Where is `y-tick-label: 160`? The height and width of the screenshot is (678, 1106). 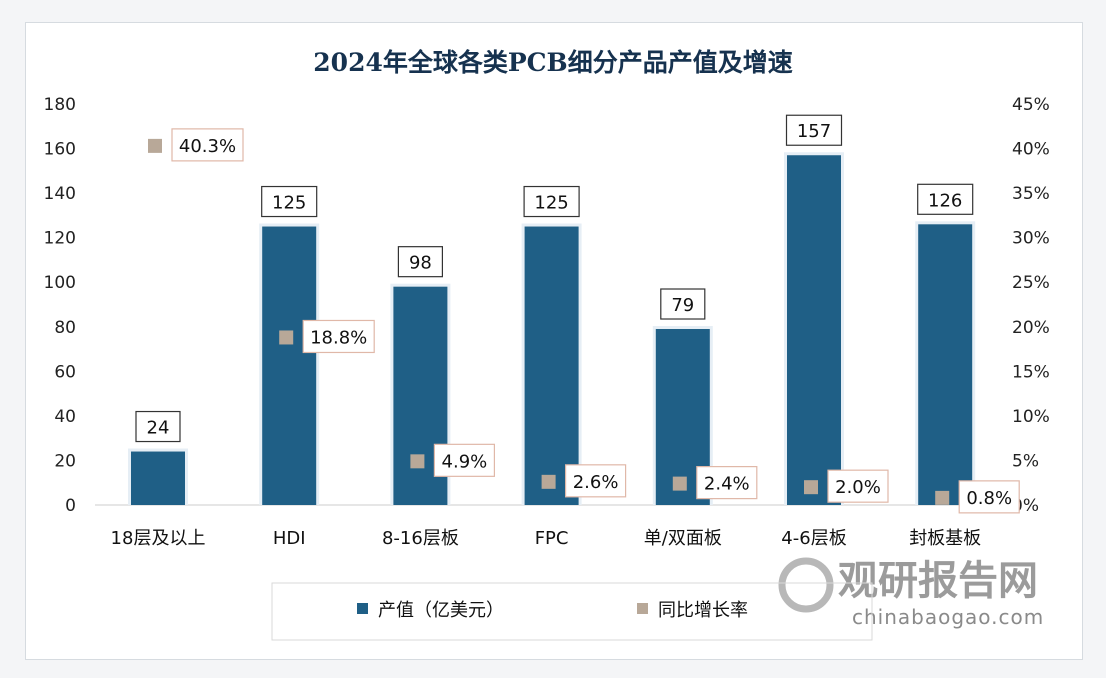 y-tick-label: 160 is located at coordinates (60, 150).